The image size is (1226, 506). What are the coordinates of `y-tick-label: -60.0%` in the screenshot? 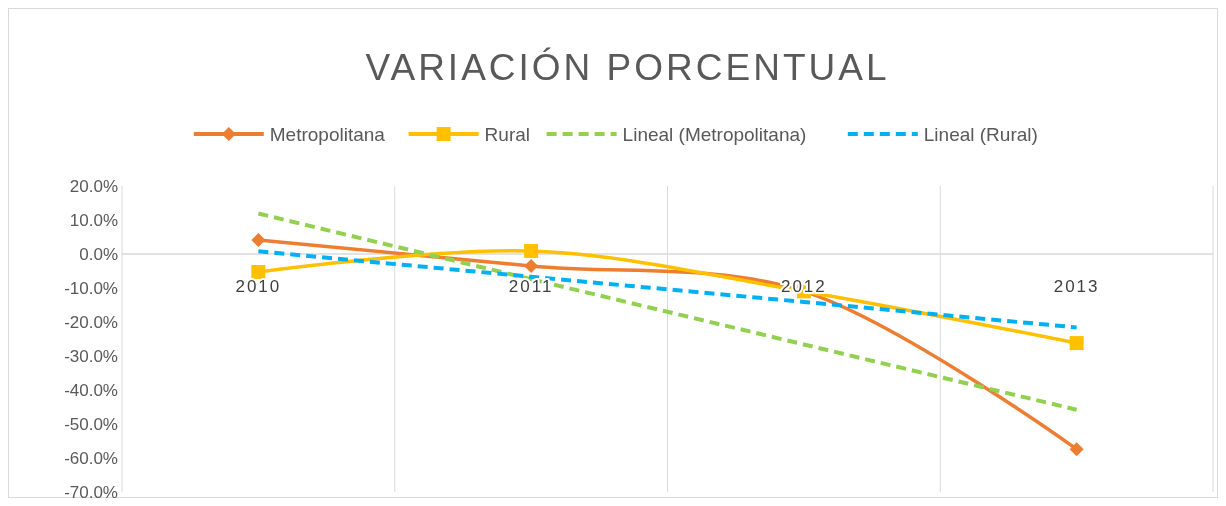 It's located at (91, 458).